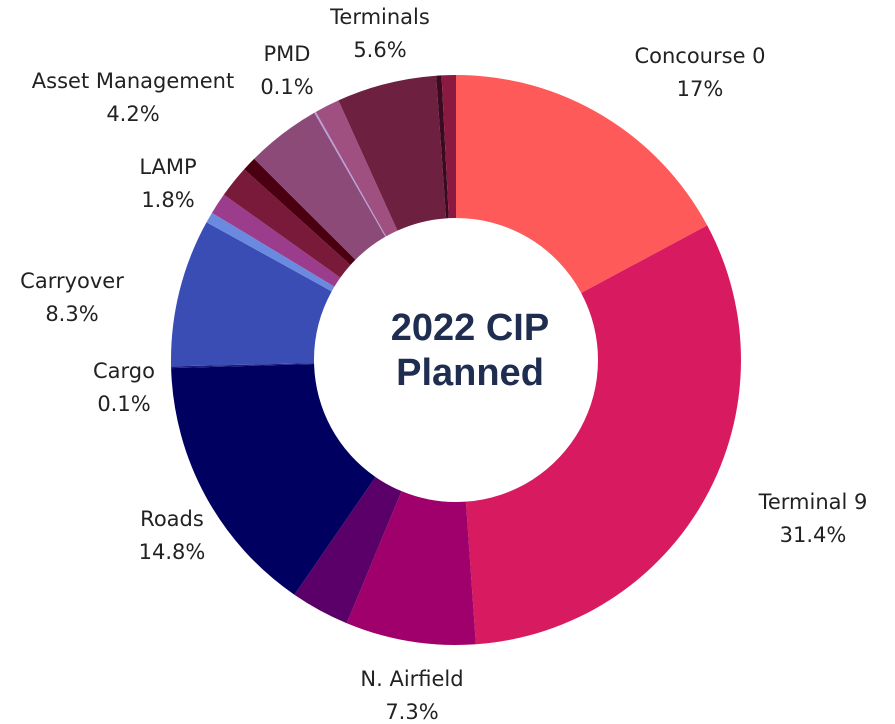  I want to click on slice-value-label: 4.2%, so click(132, 114).